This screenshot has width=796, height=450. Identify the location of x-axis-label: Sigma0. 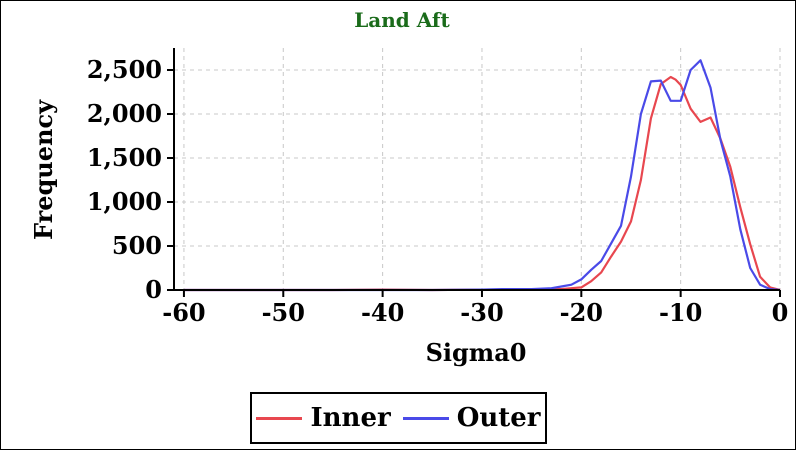
(476, 352).